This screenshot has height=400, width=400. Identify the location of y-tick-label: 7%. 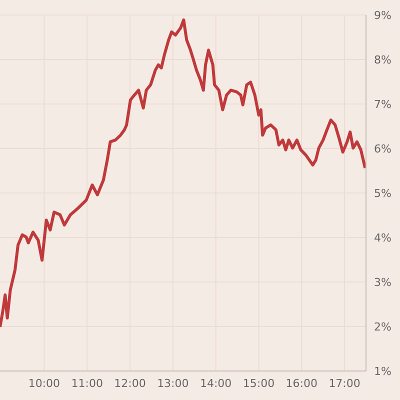
(383, 104).